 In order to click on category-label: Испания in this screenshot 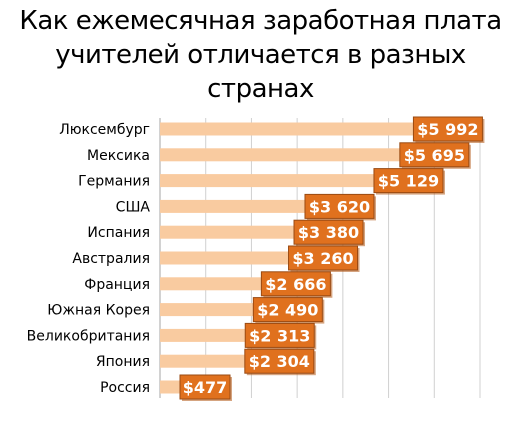, I will do `click(118, 233)`.